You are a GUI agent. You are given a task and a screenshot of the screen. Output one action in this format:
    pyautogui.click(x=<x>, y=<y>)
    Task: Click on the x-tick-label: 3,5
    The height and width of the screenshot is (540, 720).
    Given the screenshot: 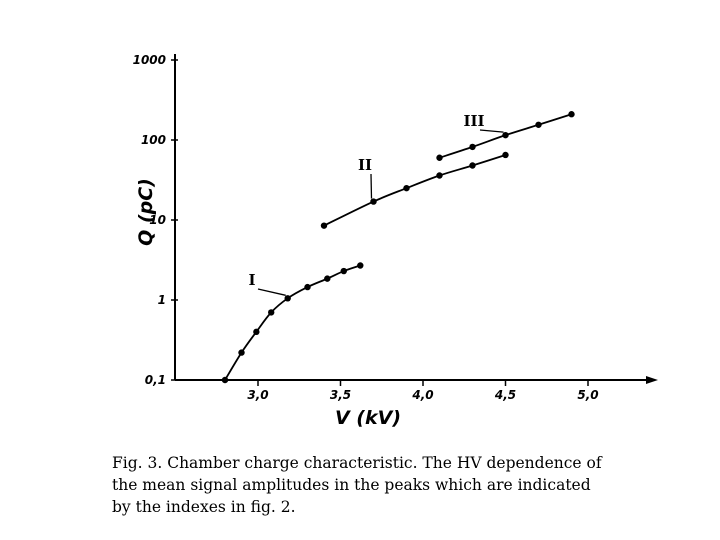 What is the action you would take?
    pyautogui.click(x=340, y=395)
    